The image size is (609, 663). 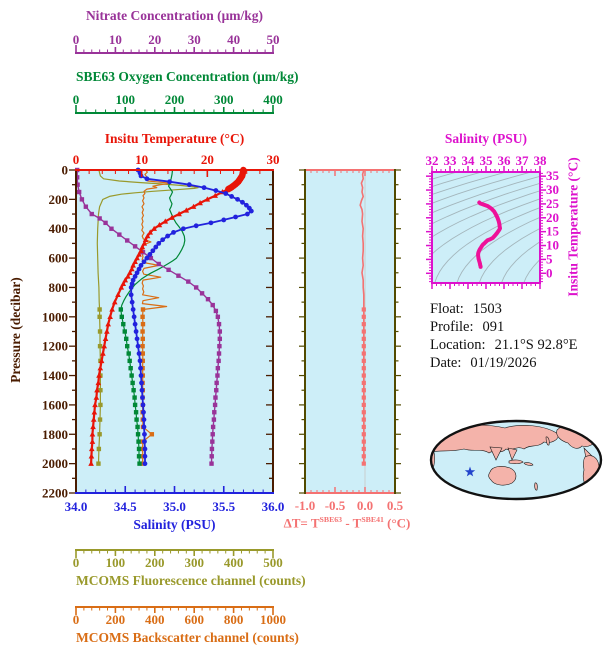 I want to click on nitrate-axis-title: Nitrate Concentration (μm/kg), so click(x=174, y=15).